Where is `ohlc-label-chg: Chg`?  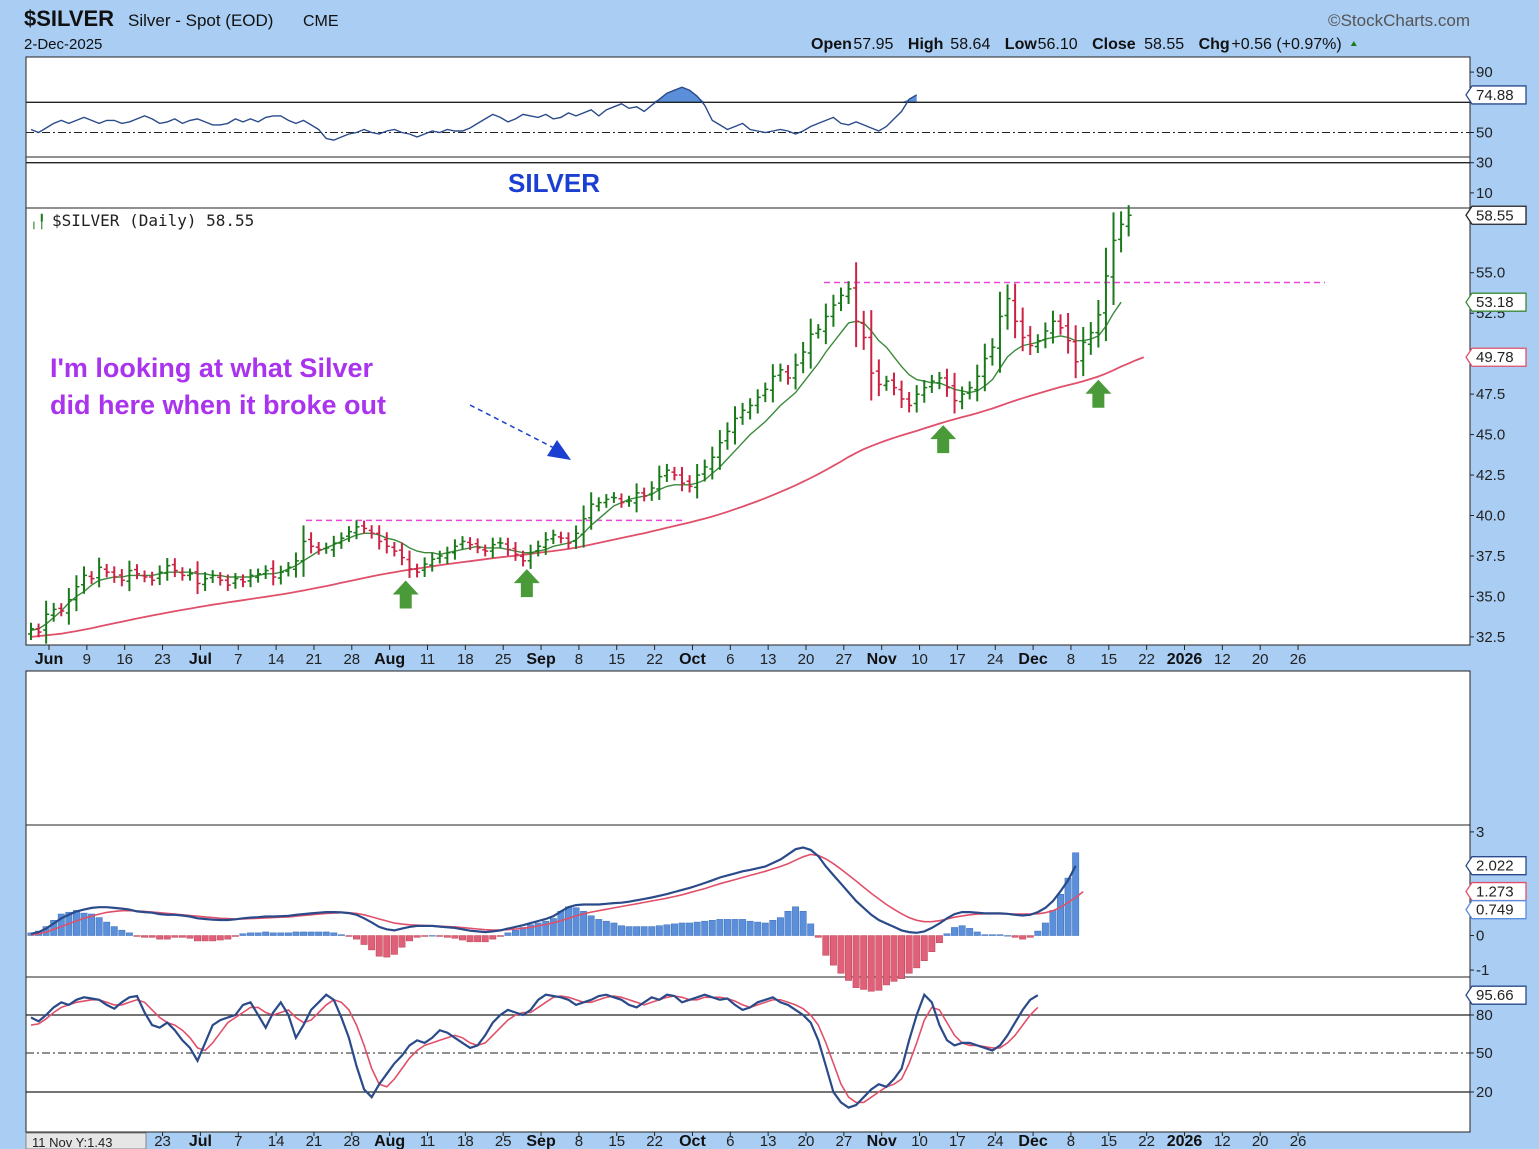 ohlc-label-chg: Chg is located at coordinates (1214, 44).